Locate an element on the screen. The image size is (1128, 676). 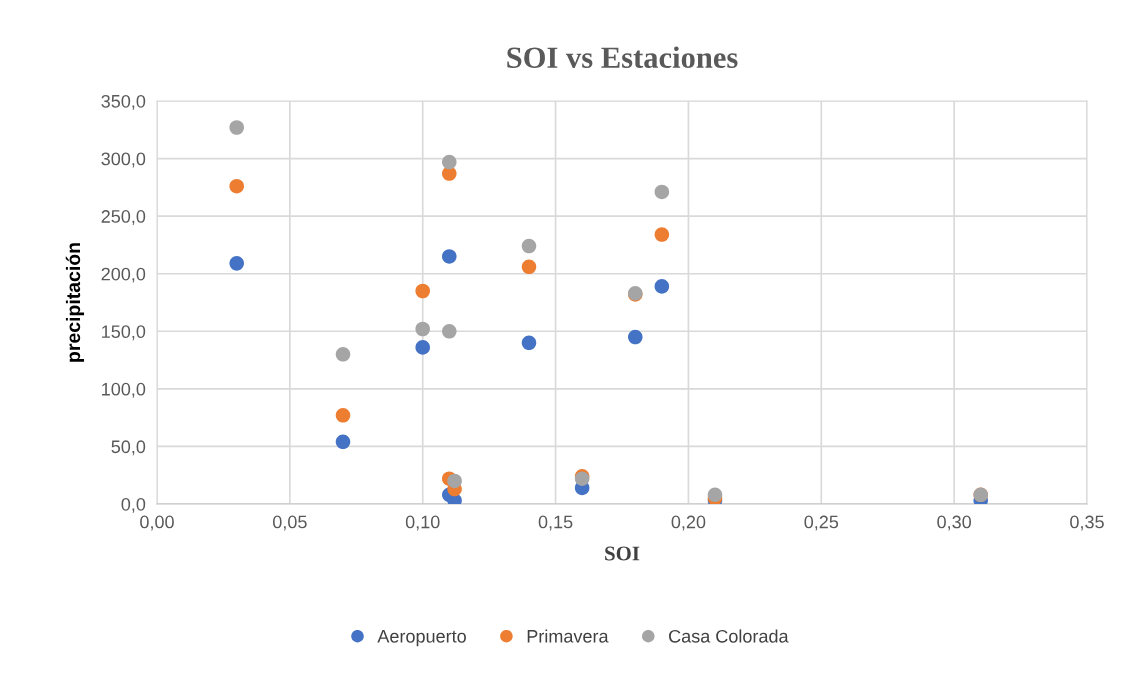
y-tick-label: 350,0 is located at coordinates (123, 102).